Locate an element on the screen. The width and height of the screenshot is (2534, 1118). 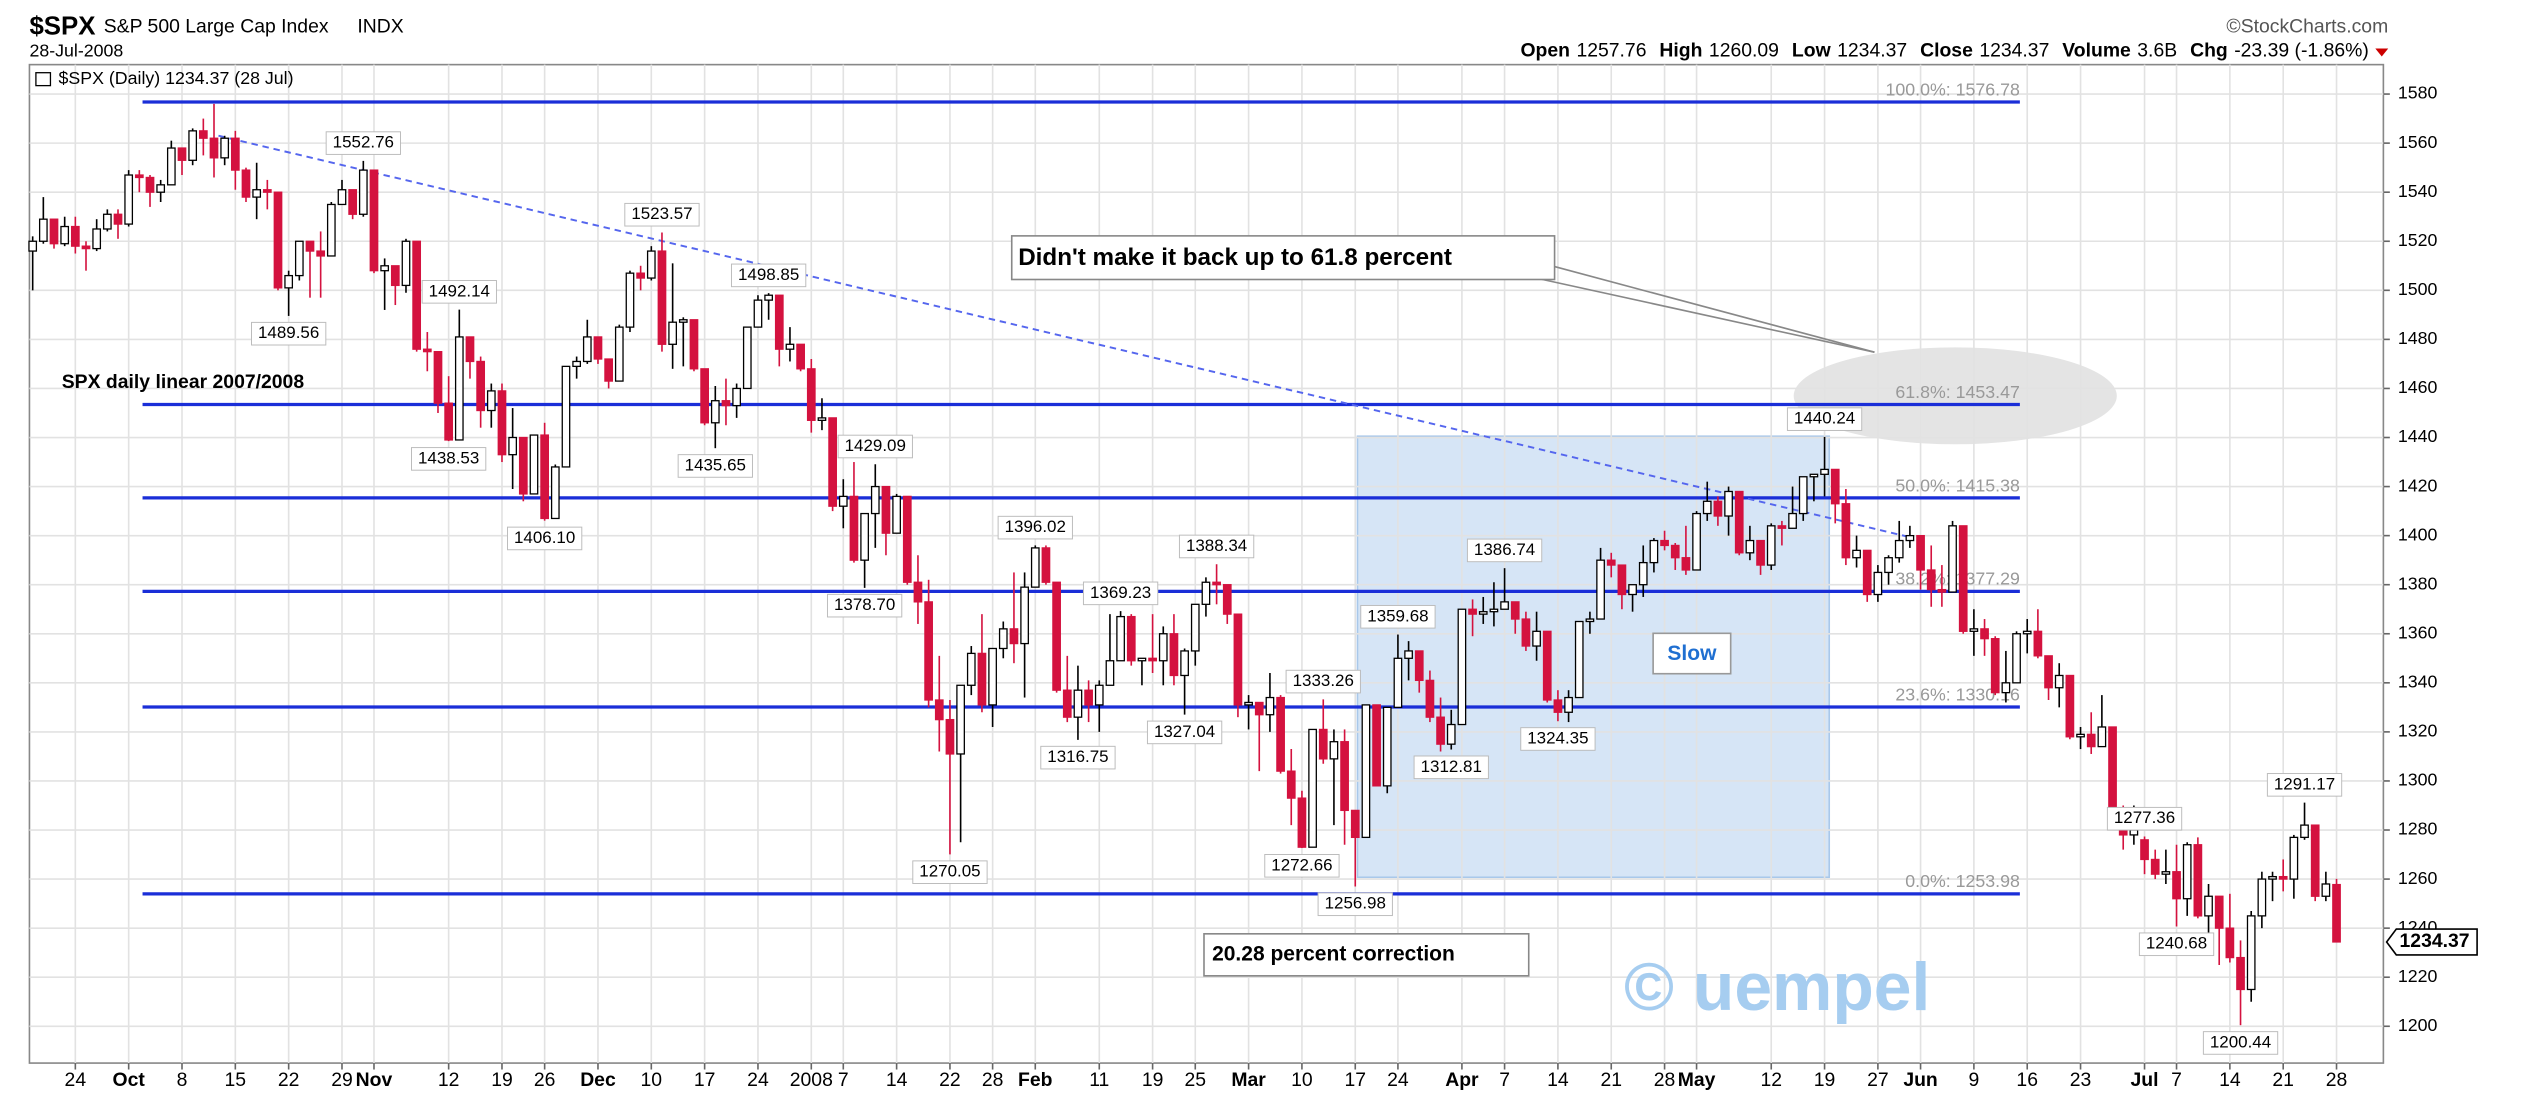
pivot-label: 1327.04 is located at coordinates (1184, 731).